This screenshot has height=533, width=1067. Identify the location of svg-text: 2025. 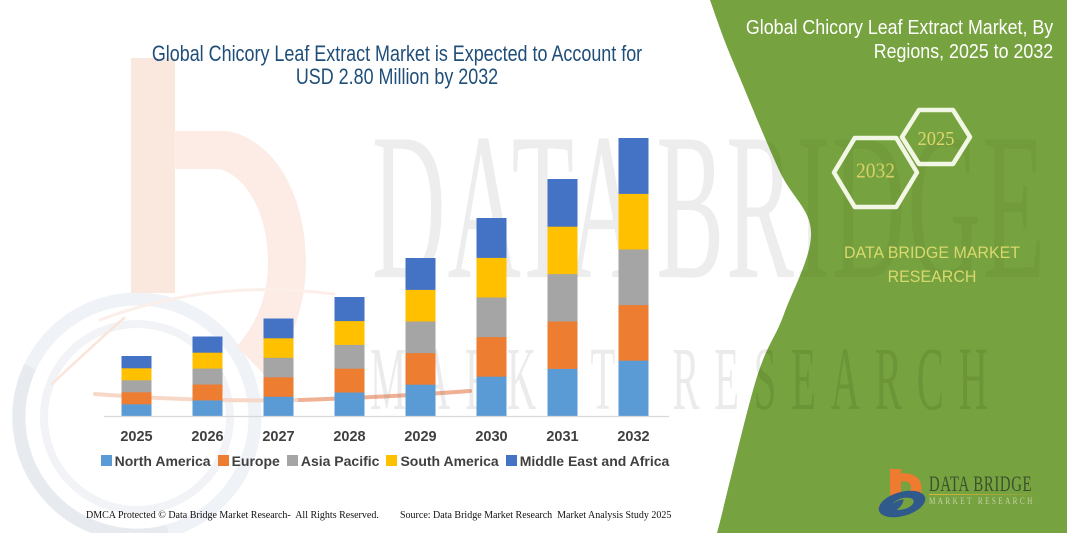
(936, 139).